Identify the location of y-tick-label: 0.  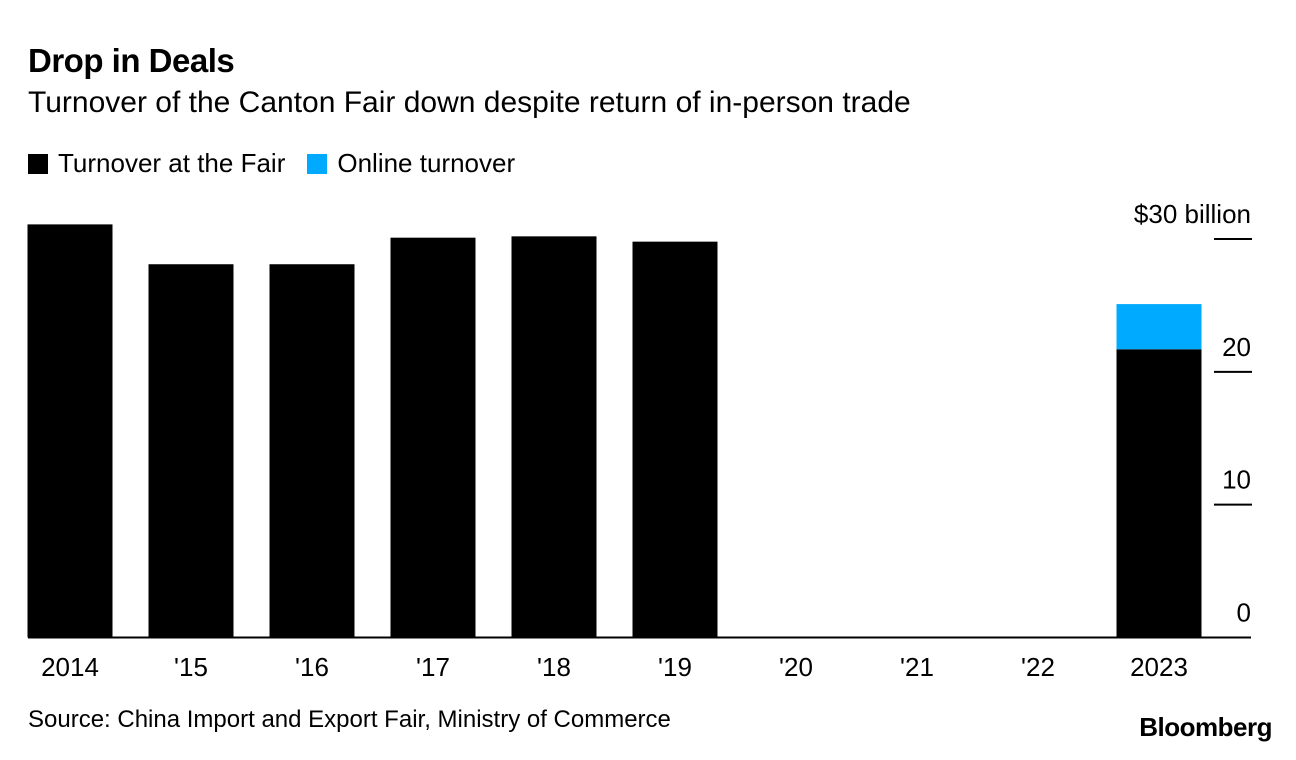
(1244, 613).